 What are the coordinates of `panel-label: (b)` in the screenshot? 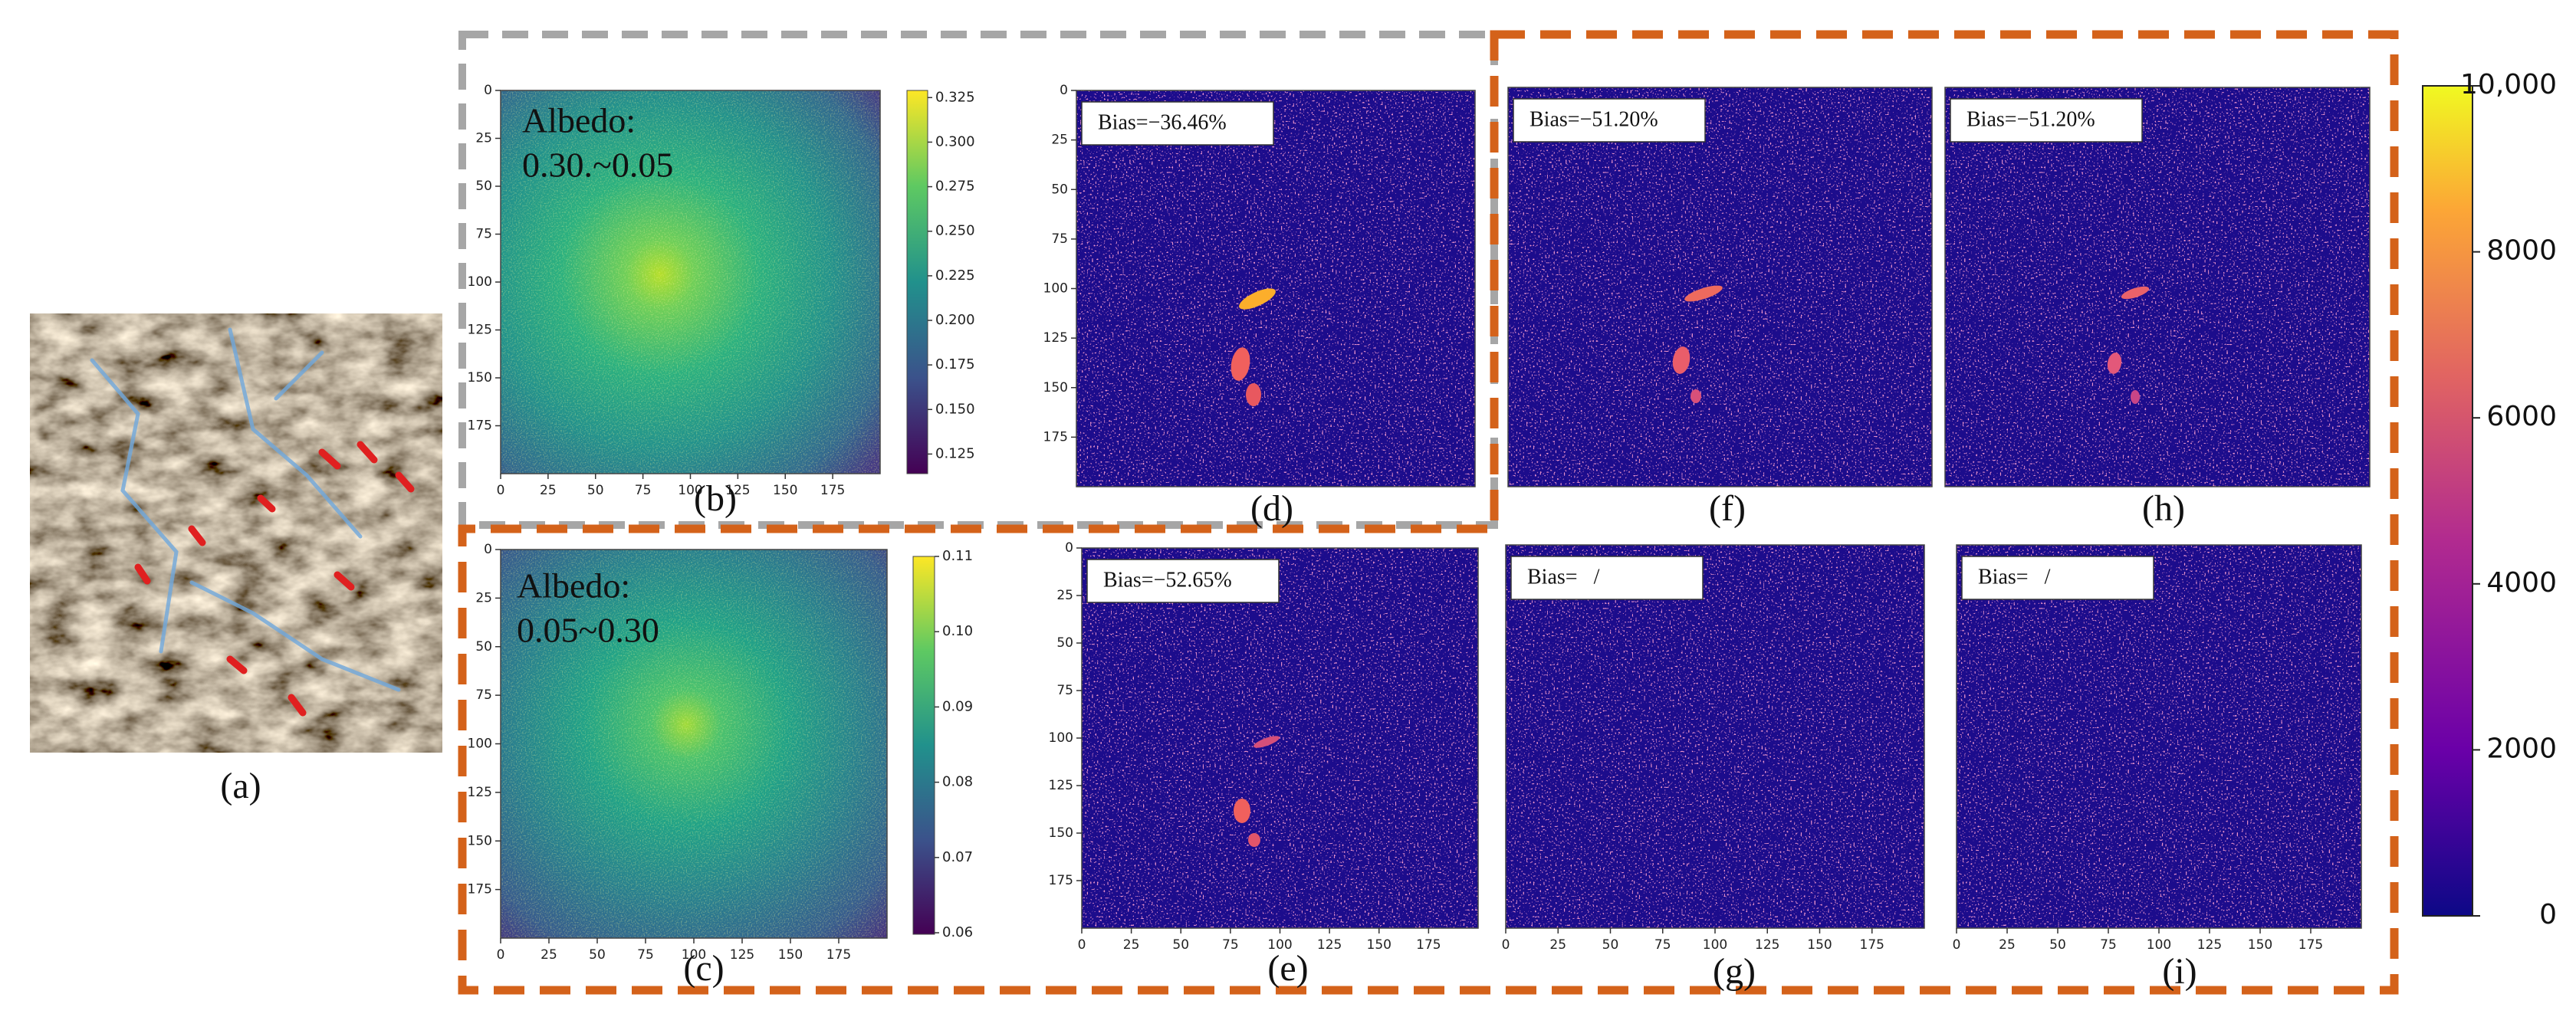 It's located at (715, 499).